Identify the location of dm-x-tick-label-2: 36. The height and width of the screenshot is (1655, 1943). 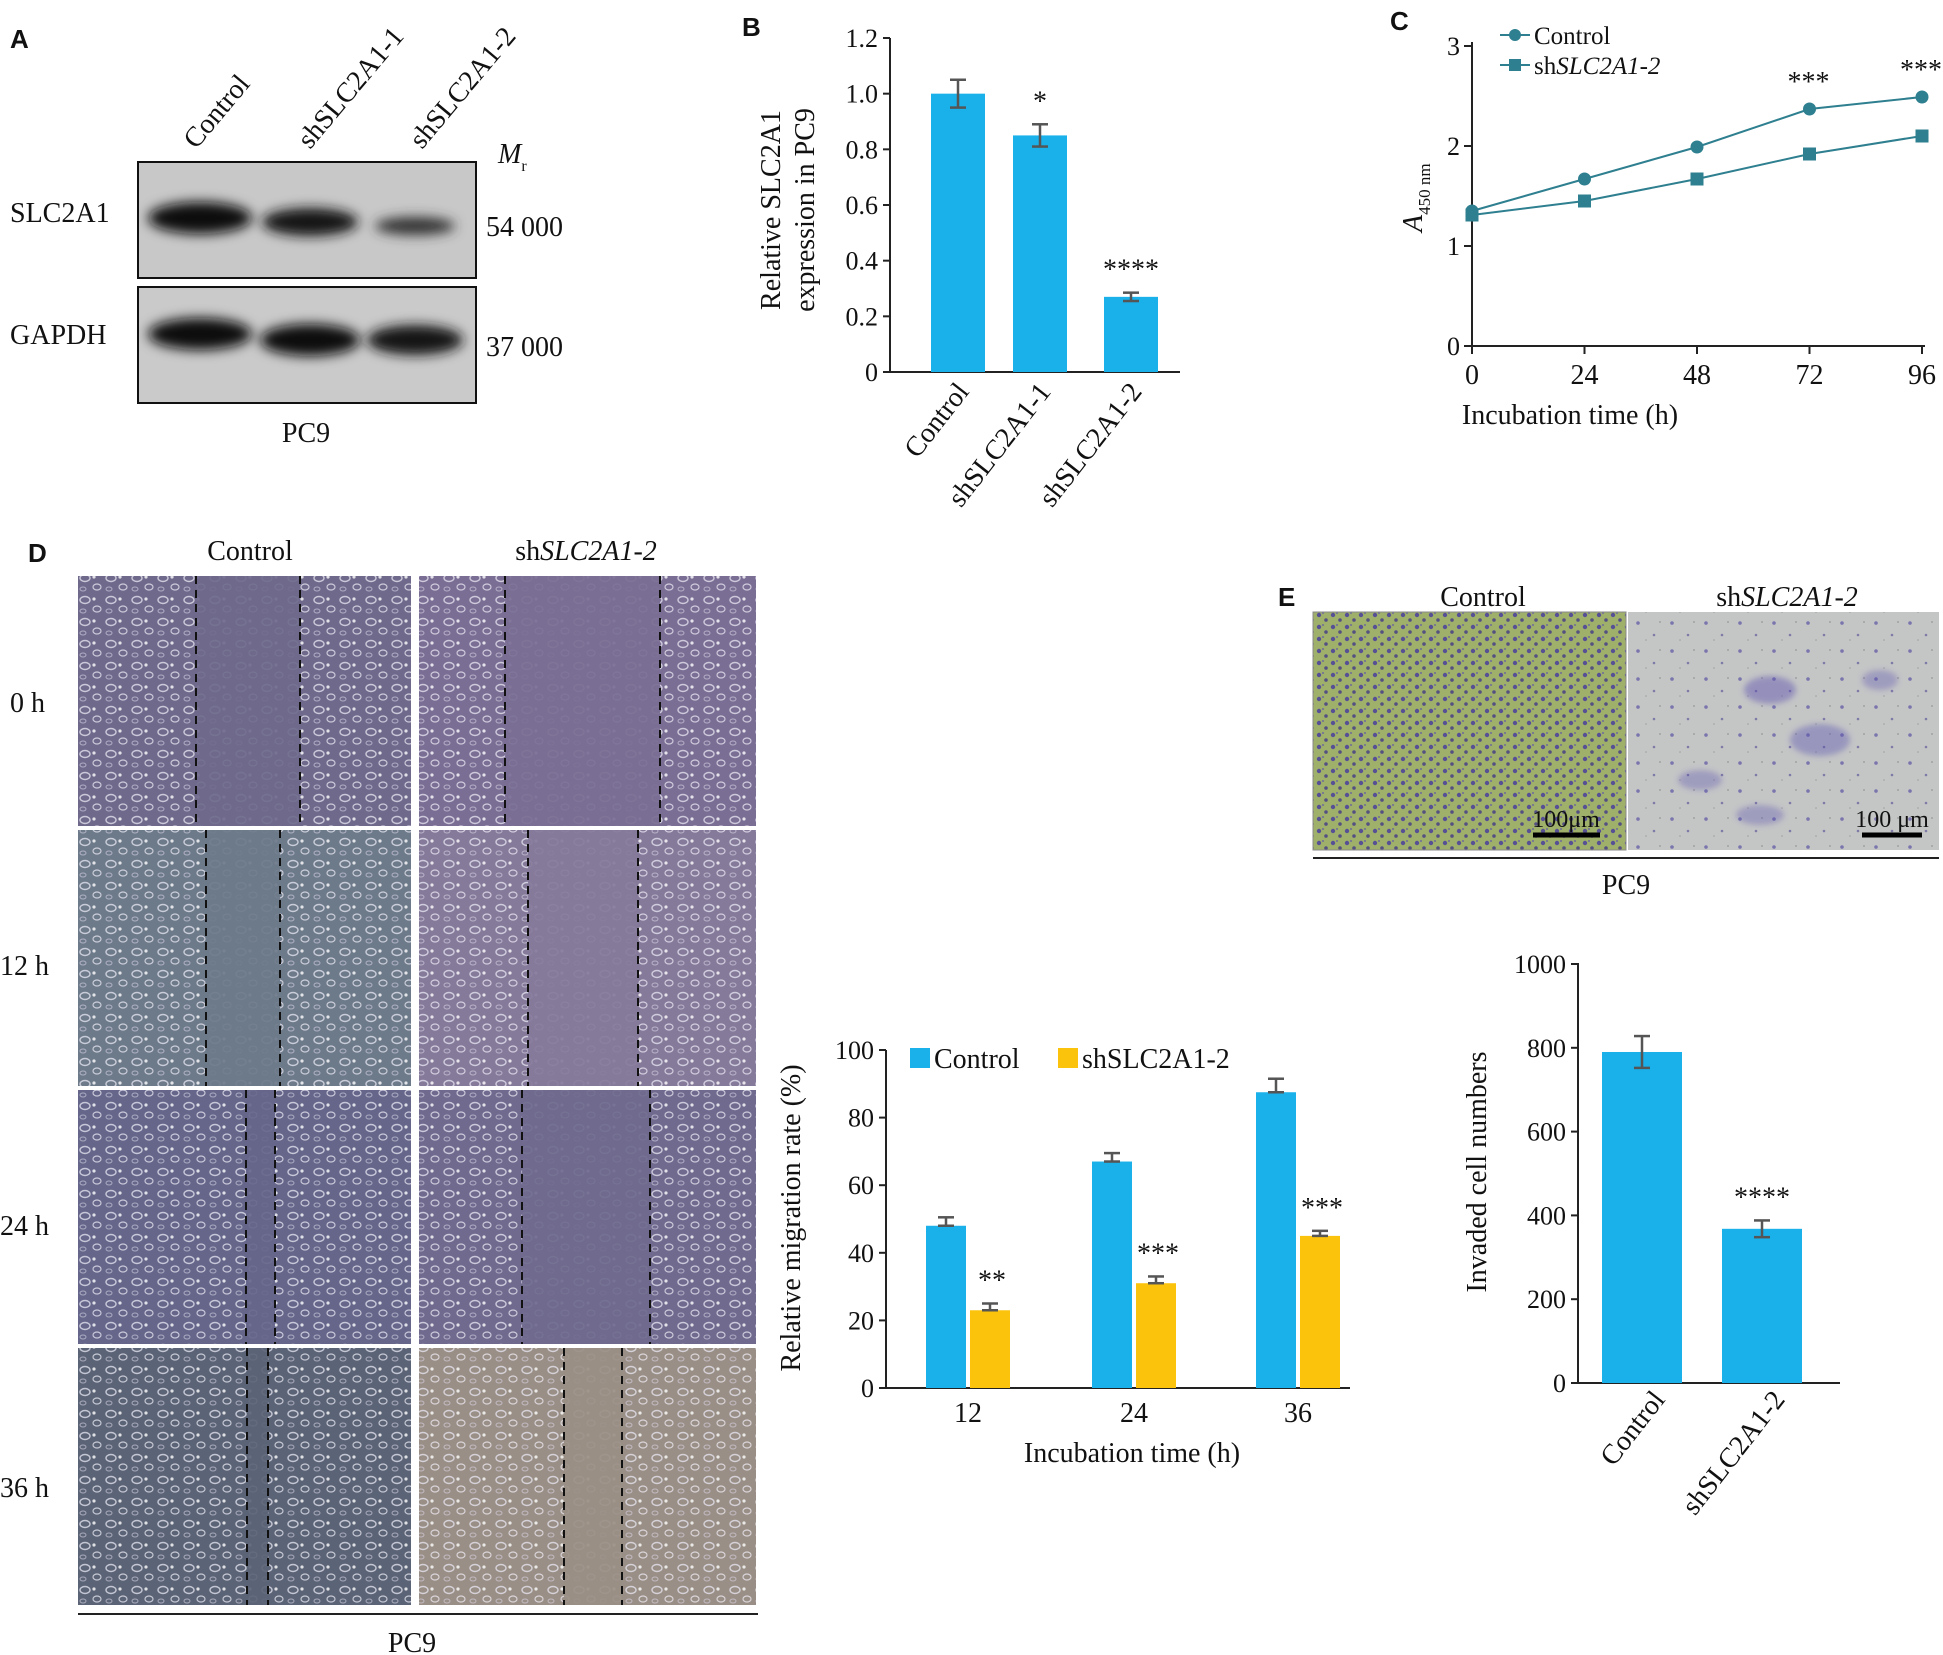
(1298, 1413).